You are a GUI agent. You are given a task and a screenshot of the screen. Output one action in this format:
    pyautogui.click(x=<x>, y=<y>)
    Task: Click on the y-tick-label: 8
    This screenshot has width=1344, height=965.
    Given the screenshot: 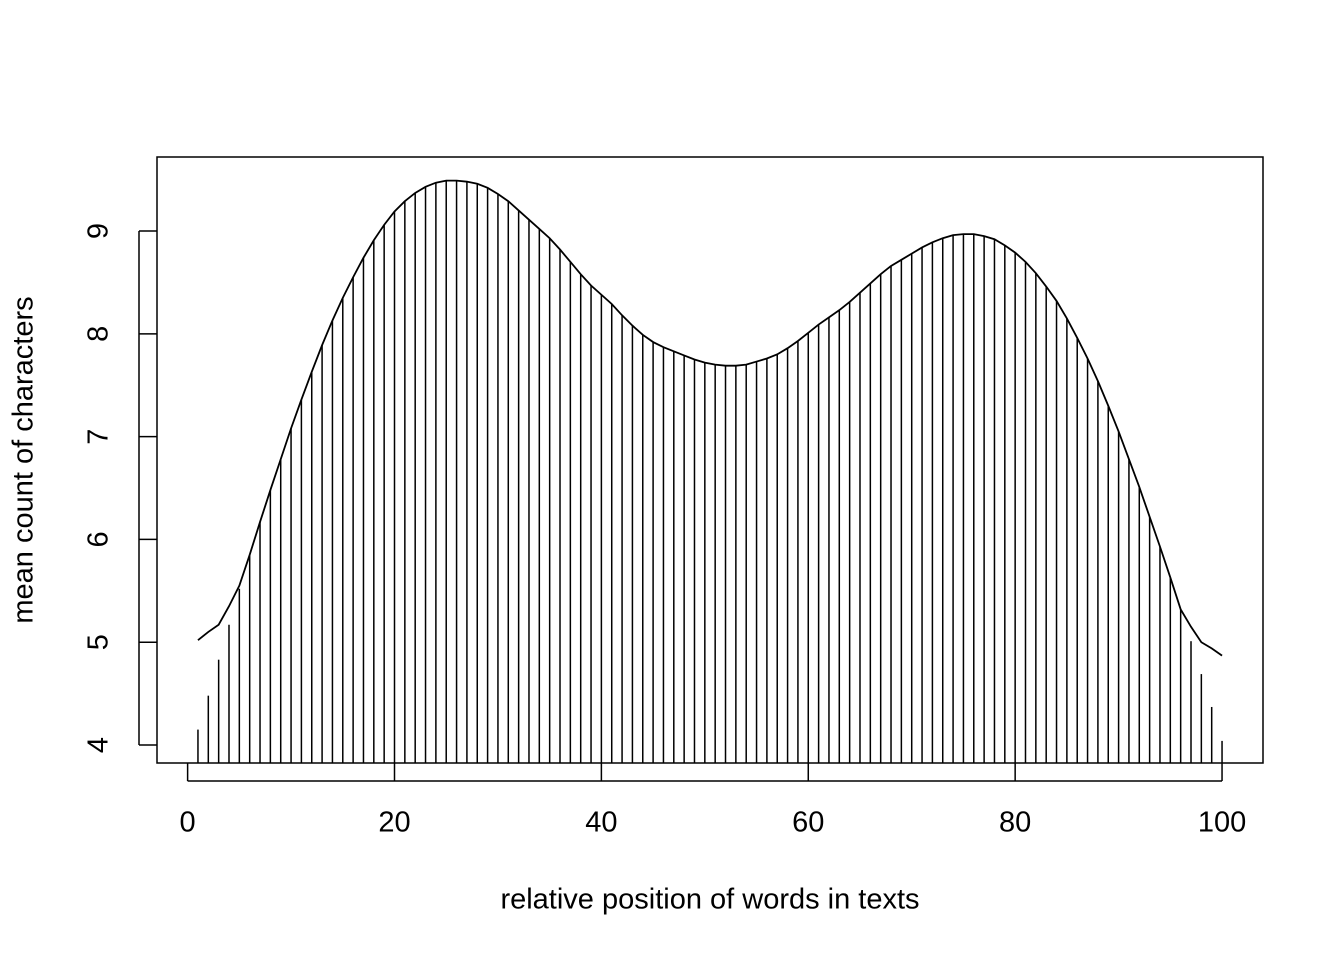 What is the action you would take?
    pyautogui.click(x=99, y=334)
    